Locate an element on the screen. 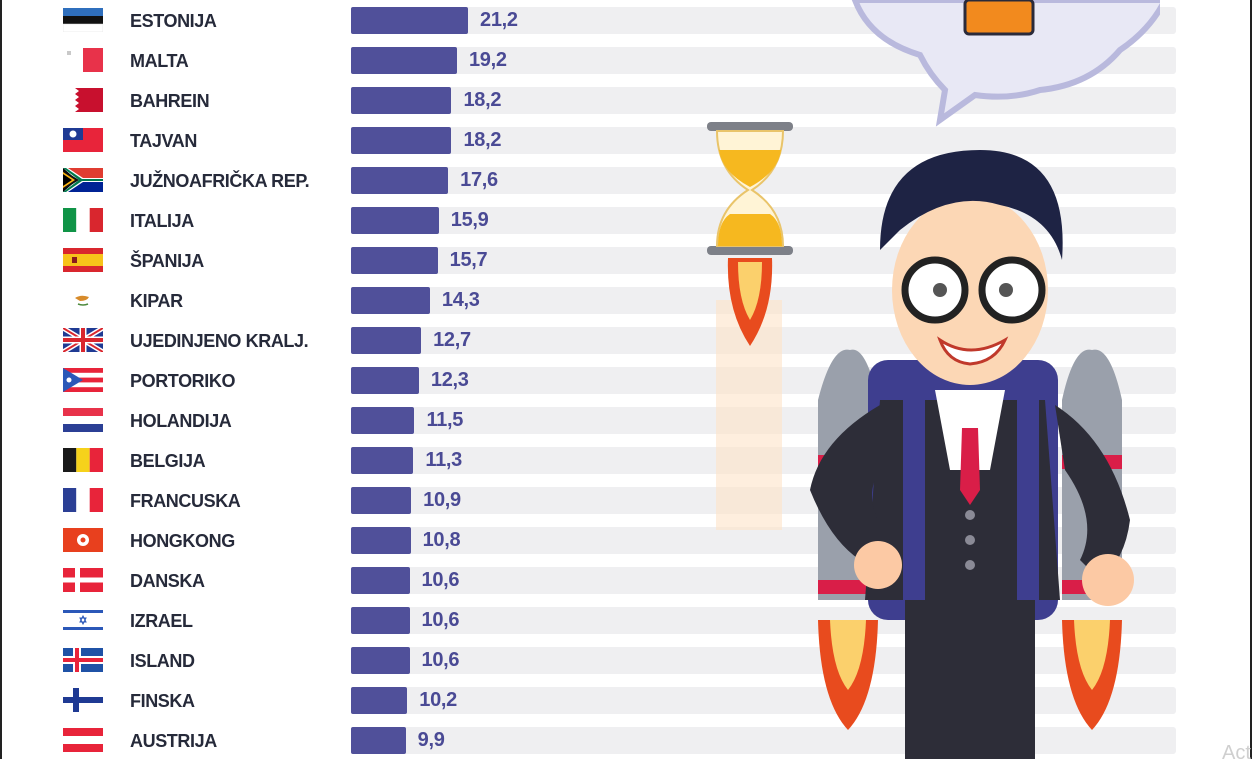 This screenshot has height=765, width=1252. category-label: HONGKONG is located at coordinates (182, 541).